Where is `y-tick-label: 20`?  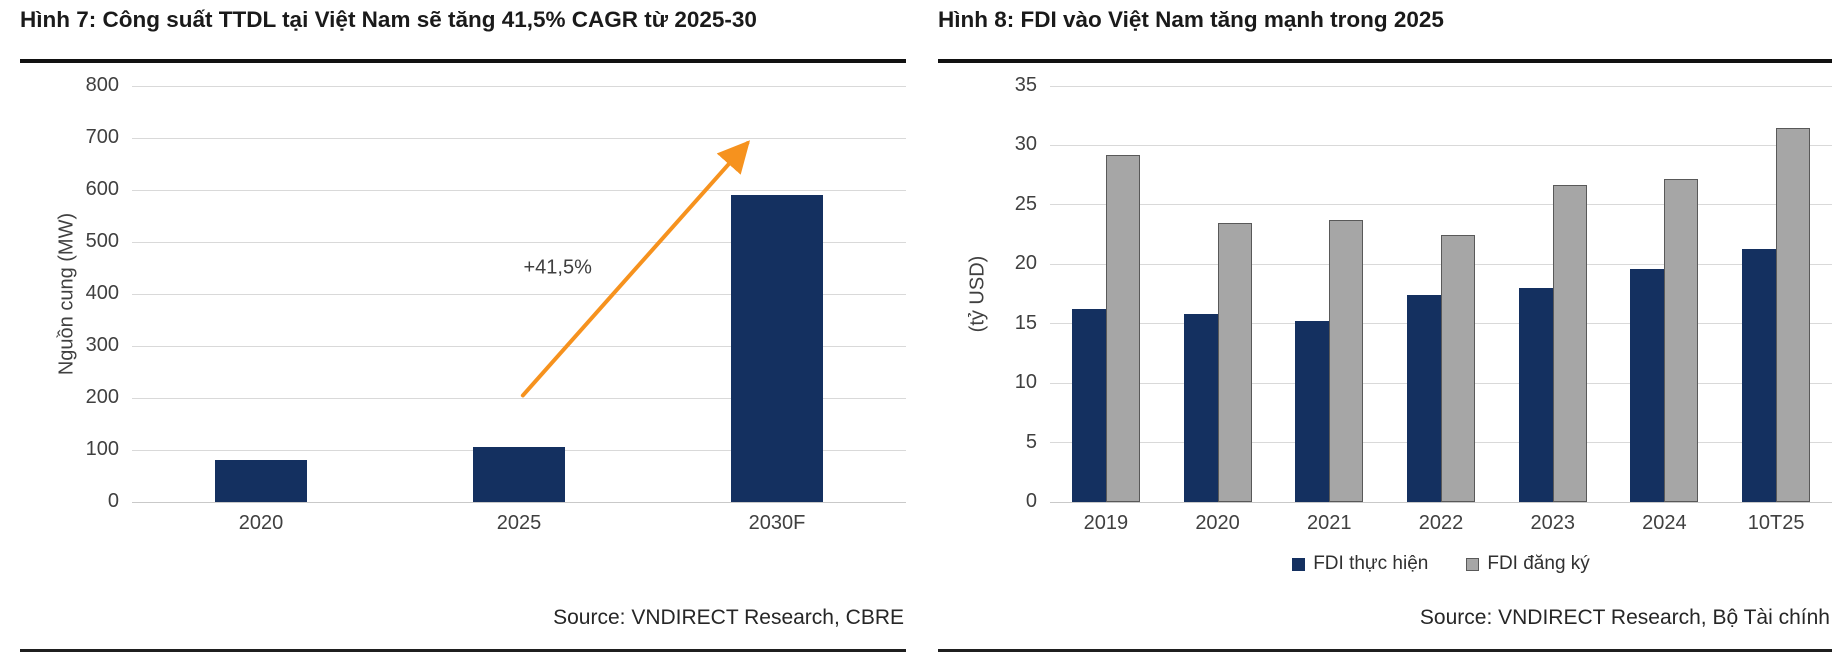
y-tick-label: 20 is located at coordinates (1025, 263).